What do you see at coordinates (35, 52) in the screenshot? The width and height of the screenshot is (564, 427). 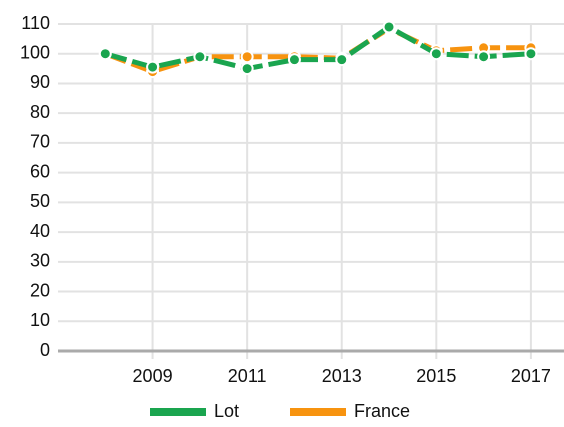 I see `y-tick-label: 100` at bounding box center [35, 52].